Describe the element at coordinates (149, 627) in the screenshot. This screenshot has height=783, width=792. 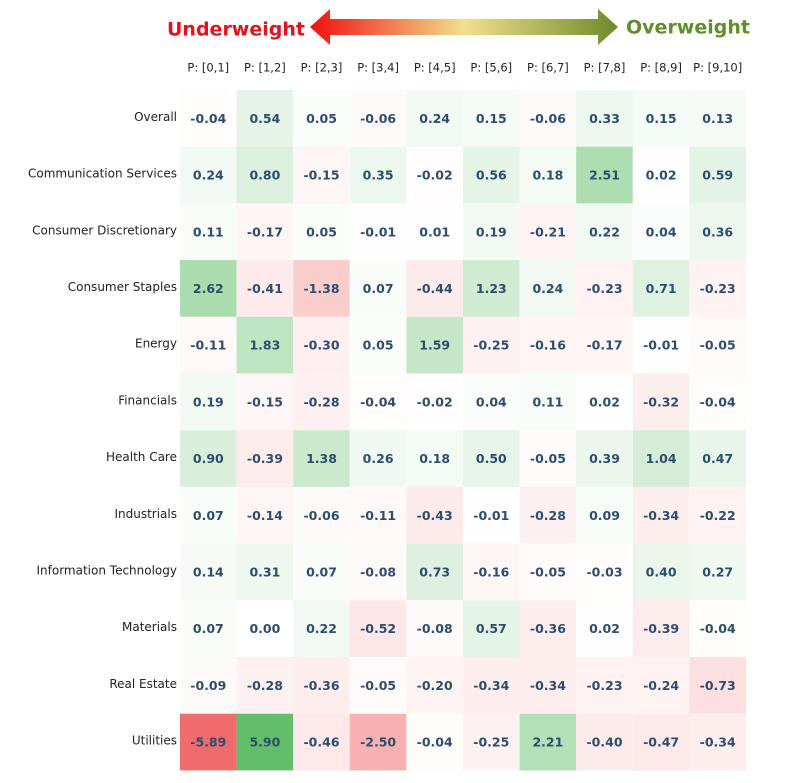
I see `row-label: Materials` at that location.